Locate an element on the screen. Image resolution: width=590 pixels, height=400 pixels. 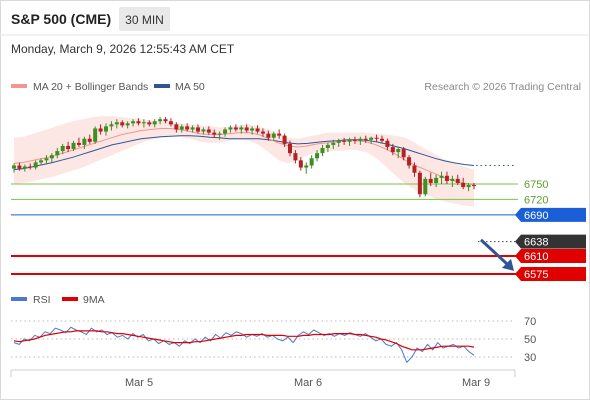
rsi-9ma-legend-label: 9MA is located at coordinates (94, 300).